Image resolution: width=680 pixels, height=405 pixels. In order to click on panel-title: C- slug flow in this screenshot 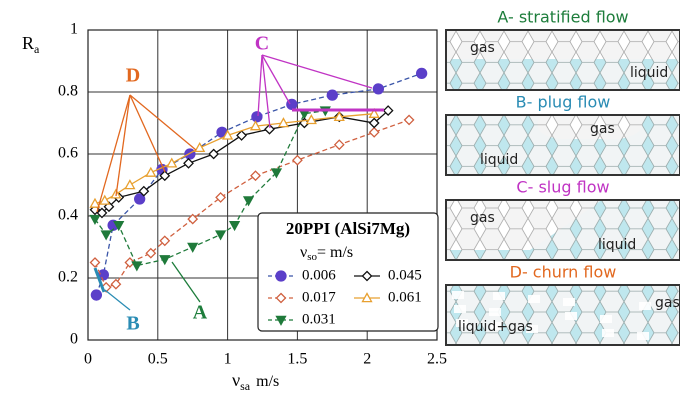, I will do `click(562, 187)`.